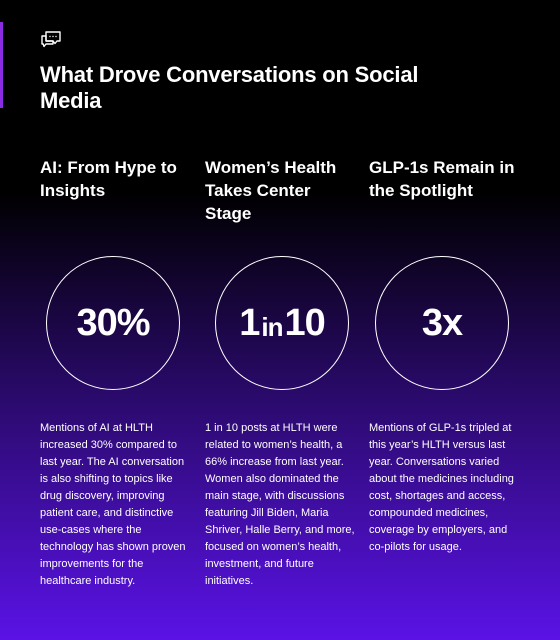 This screenshot has width=560, height=640. I want to click on column-heading: Women’s Health Takes Center Stage, so click(271, 190).